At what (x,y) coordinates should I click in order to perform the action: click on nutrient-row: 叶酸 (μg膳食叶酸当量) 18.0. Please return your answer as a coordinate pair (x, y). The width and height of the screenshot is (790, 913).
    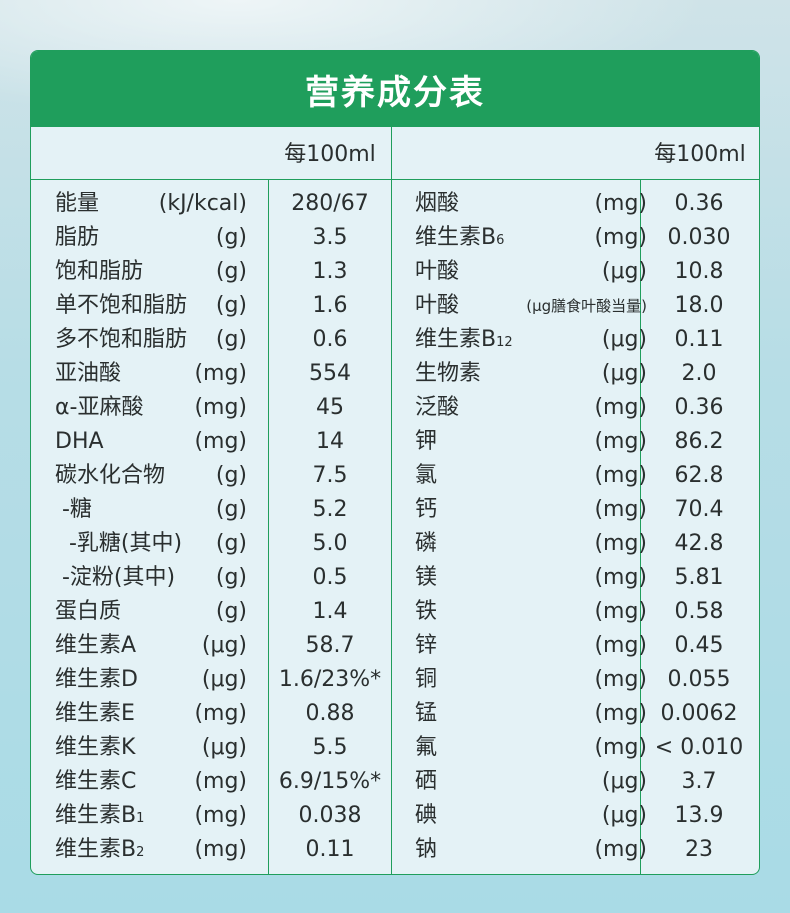
    Looking at the image, I should click on (575, 306).